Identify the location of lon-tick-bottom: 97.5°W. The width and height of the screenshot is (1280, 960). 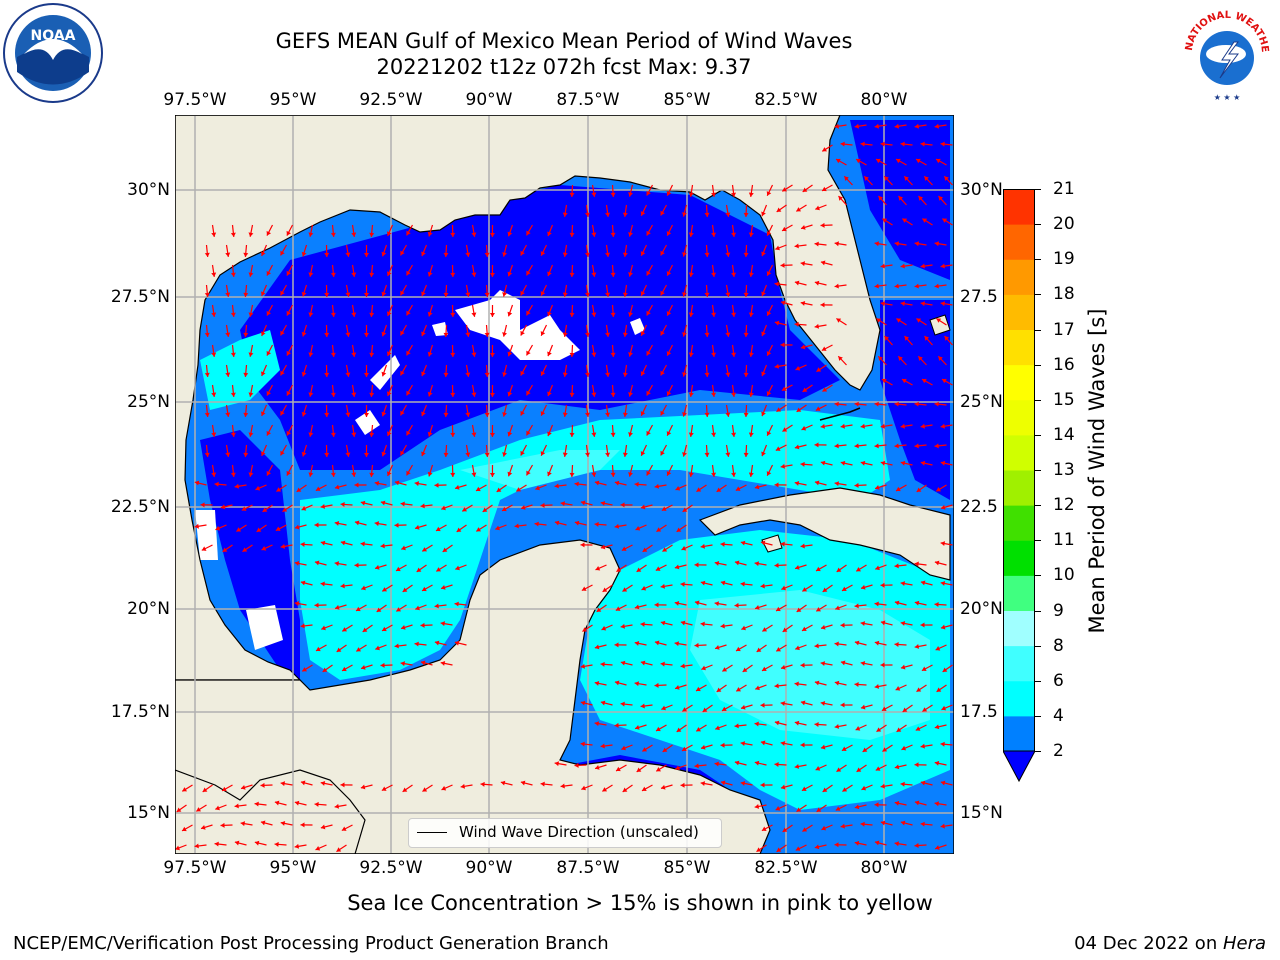
(195, 868).